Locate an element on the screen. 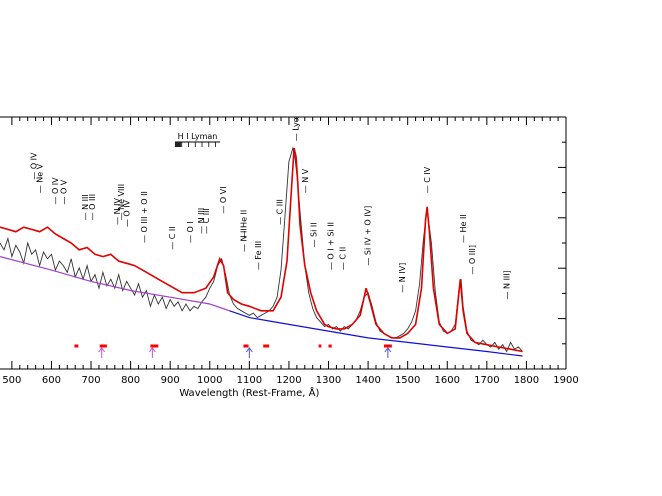  x-tick-label: 1400 is located at coordinates (367, 380).